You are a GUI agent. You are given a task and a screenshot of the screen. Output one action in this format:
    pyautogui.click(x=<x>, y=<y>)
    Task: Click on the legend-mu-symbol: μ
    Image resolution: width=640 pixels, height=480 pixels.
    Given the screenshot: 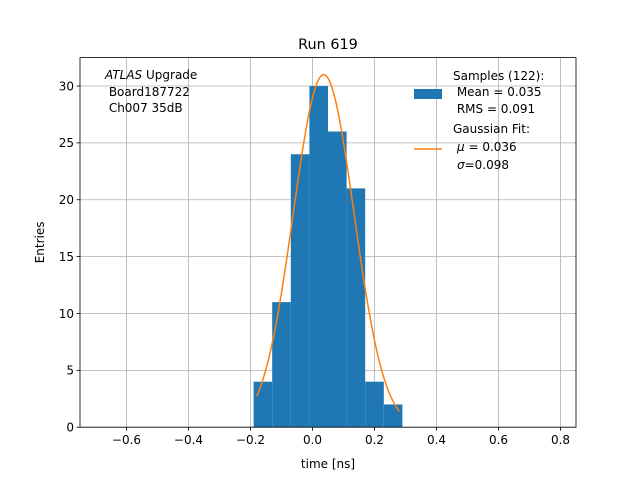 What is the action you would take?
    pyautogui.click(x=460, y=147)
    